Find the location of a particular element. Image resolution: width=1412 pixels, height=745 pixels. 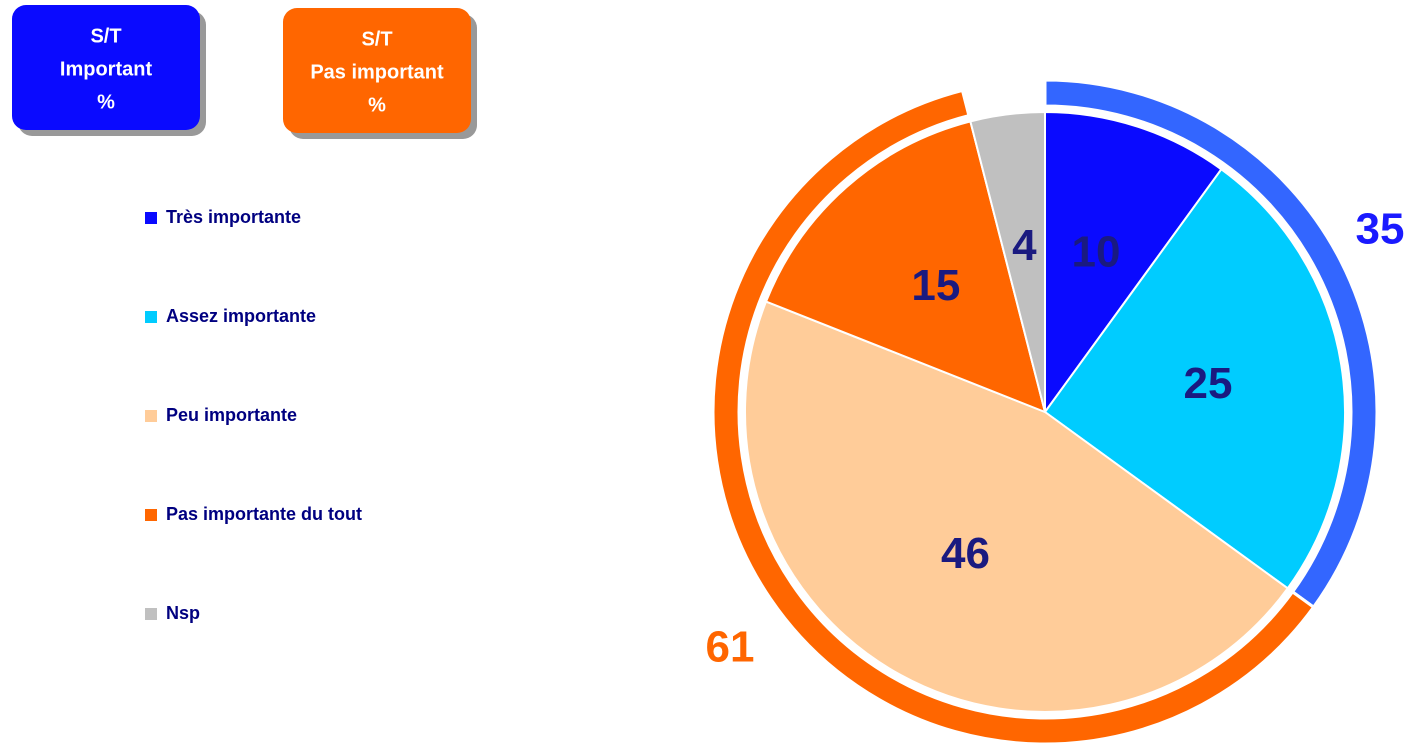

slice-label: 15 is located at coordinates (935, 285).